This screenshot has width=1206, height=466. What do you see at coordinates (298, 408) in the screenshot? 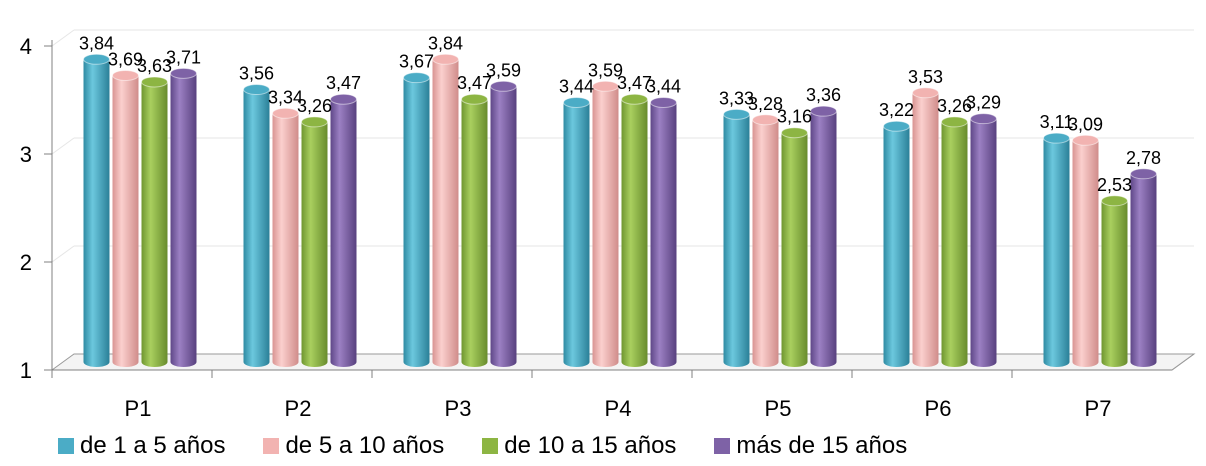
I see `category-label: P2` at bounding box center [298, 408].